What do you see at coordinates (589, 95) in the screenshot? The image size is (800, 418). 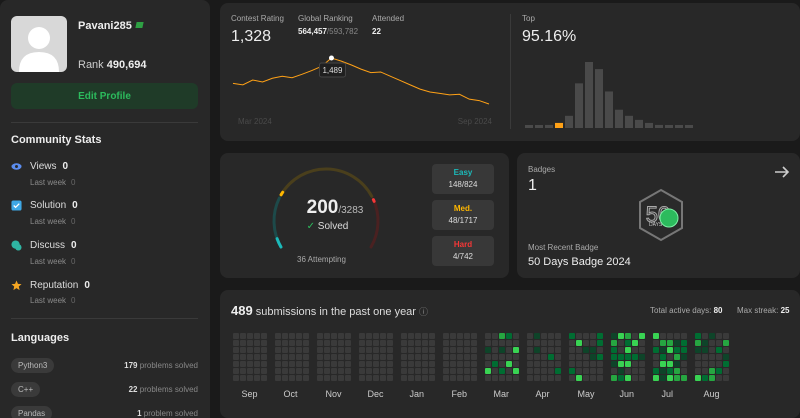 I see `top-bar` at bounding box center [589, 95].